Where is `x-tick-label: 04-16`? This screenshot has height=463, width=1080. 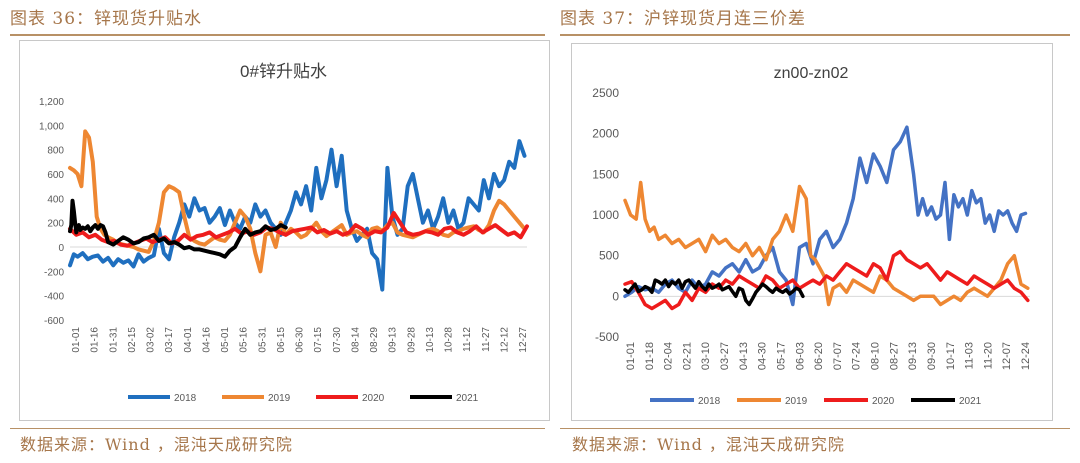
x-tick-label: 04-16 is located at coordinates (206, 340).